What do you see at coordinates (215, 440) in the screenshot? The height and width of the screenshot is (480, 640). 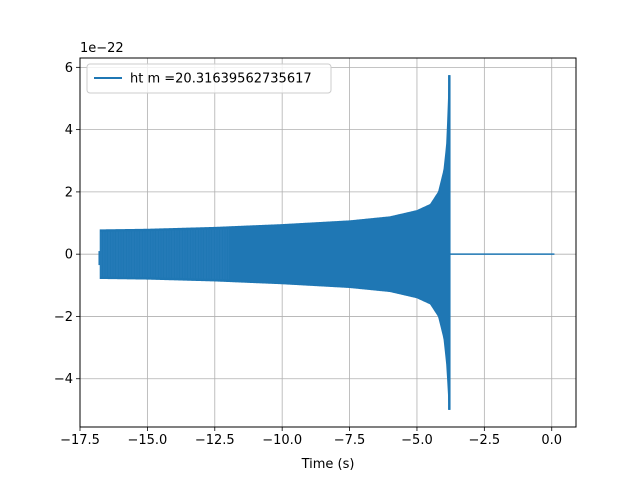 I see `x-tick-label: −12.5` at bounding box center [215, 440].